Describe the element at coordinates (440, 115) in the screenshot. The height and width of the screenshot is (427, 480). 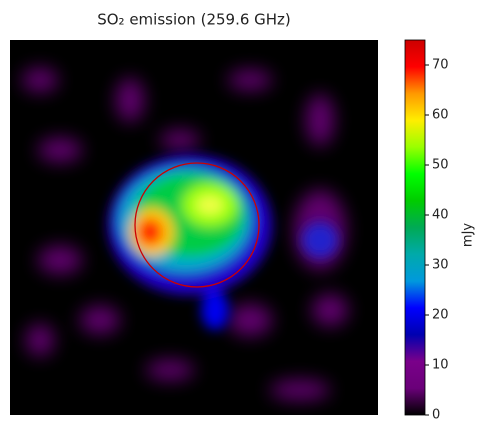
I see `colorbar-tick-label: 60` at that location.